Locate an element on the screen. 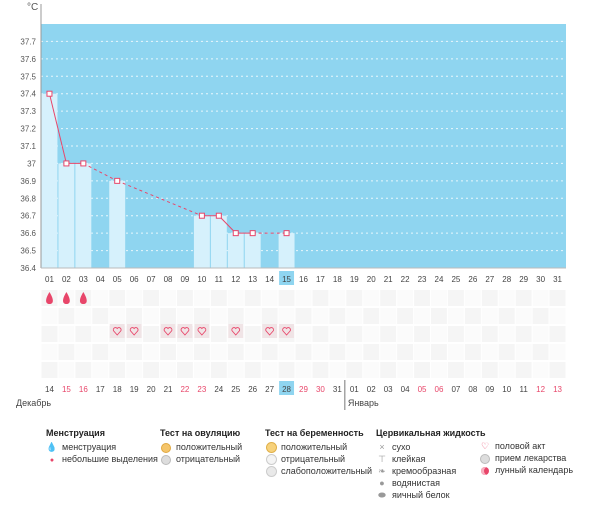 Image resolution: width=600 pixels, height=522 pixels. daily-markers is located at coordinates (303, 334).